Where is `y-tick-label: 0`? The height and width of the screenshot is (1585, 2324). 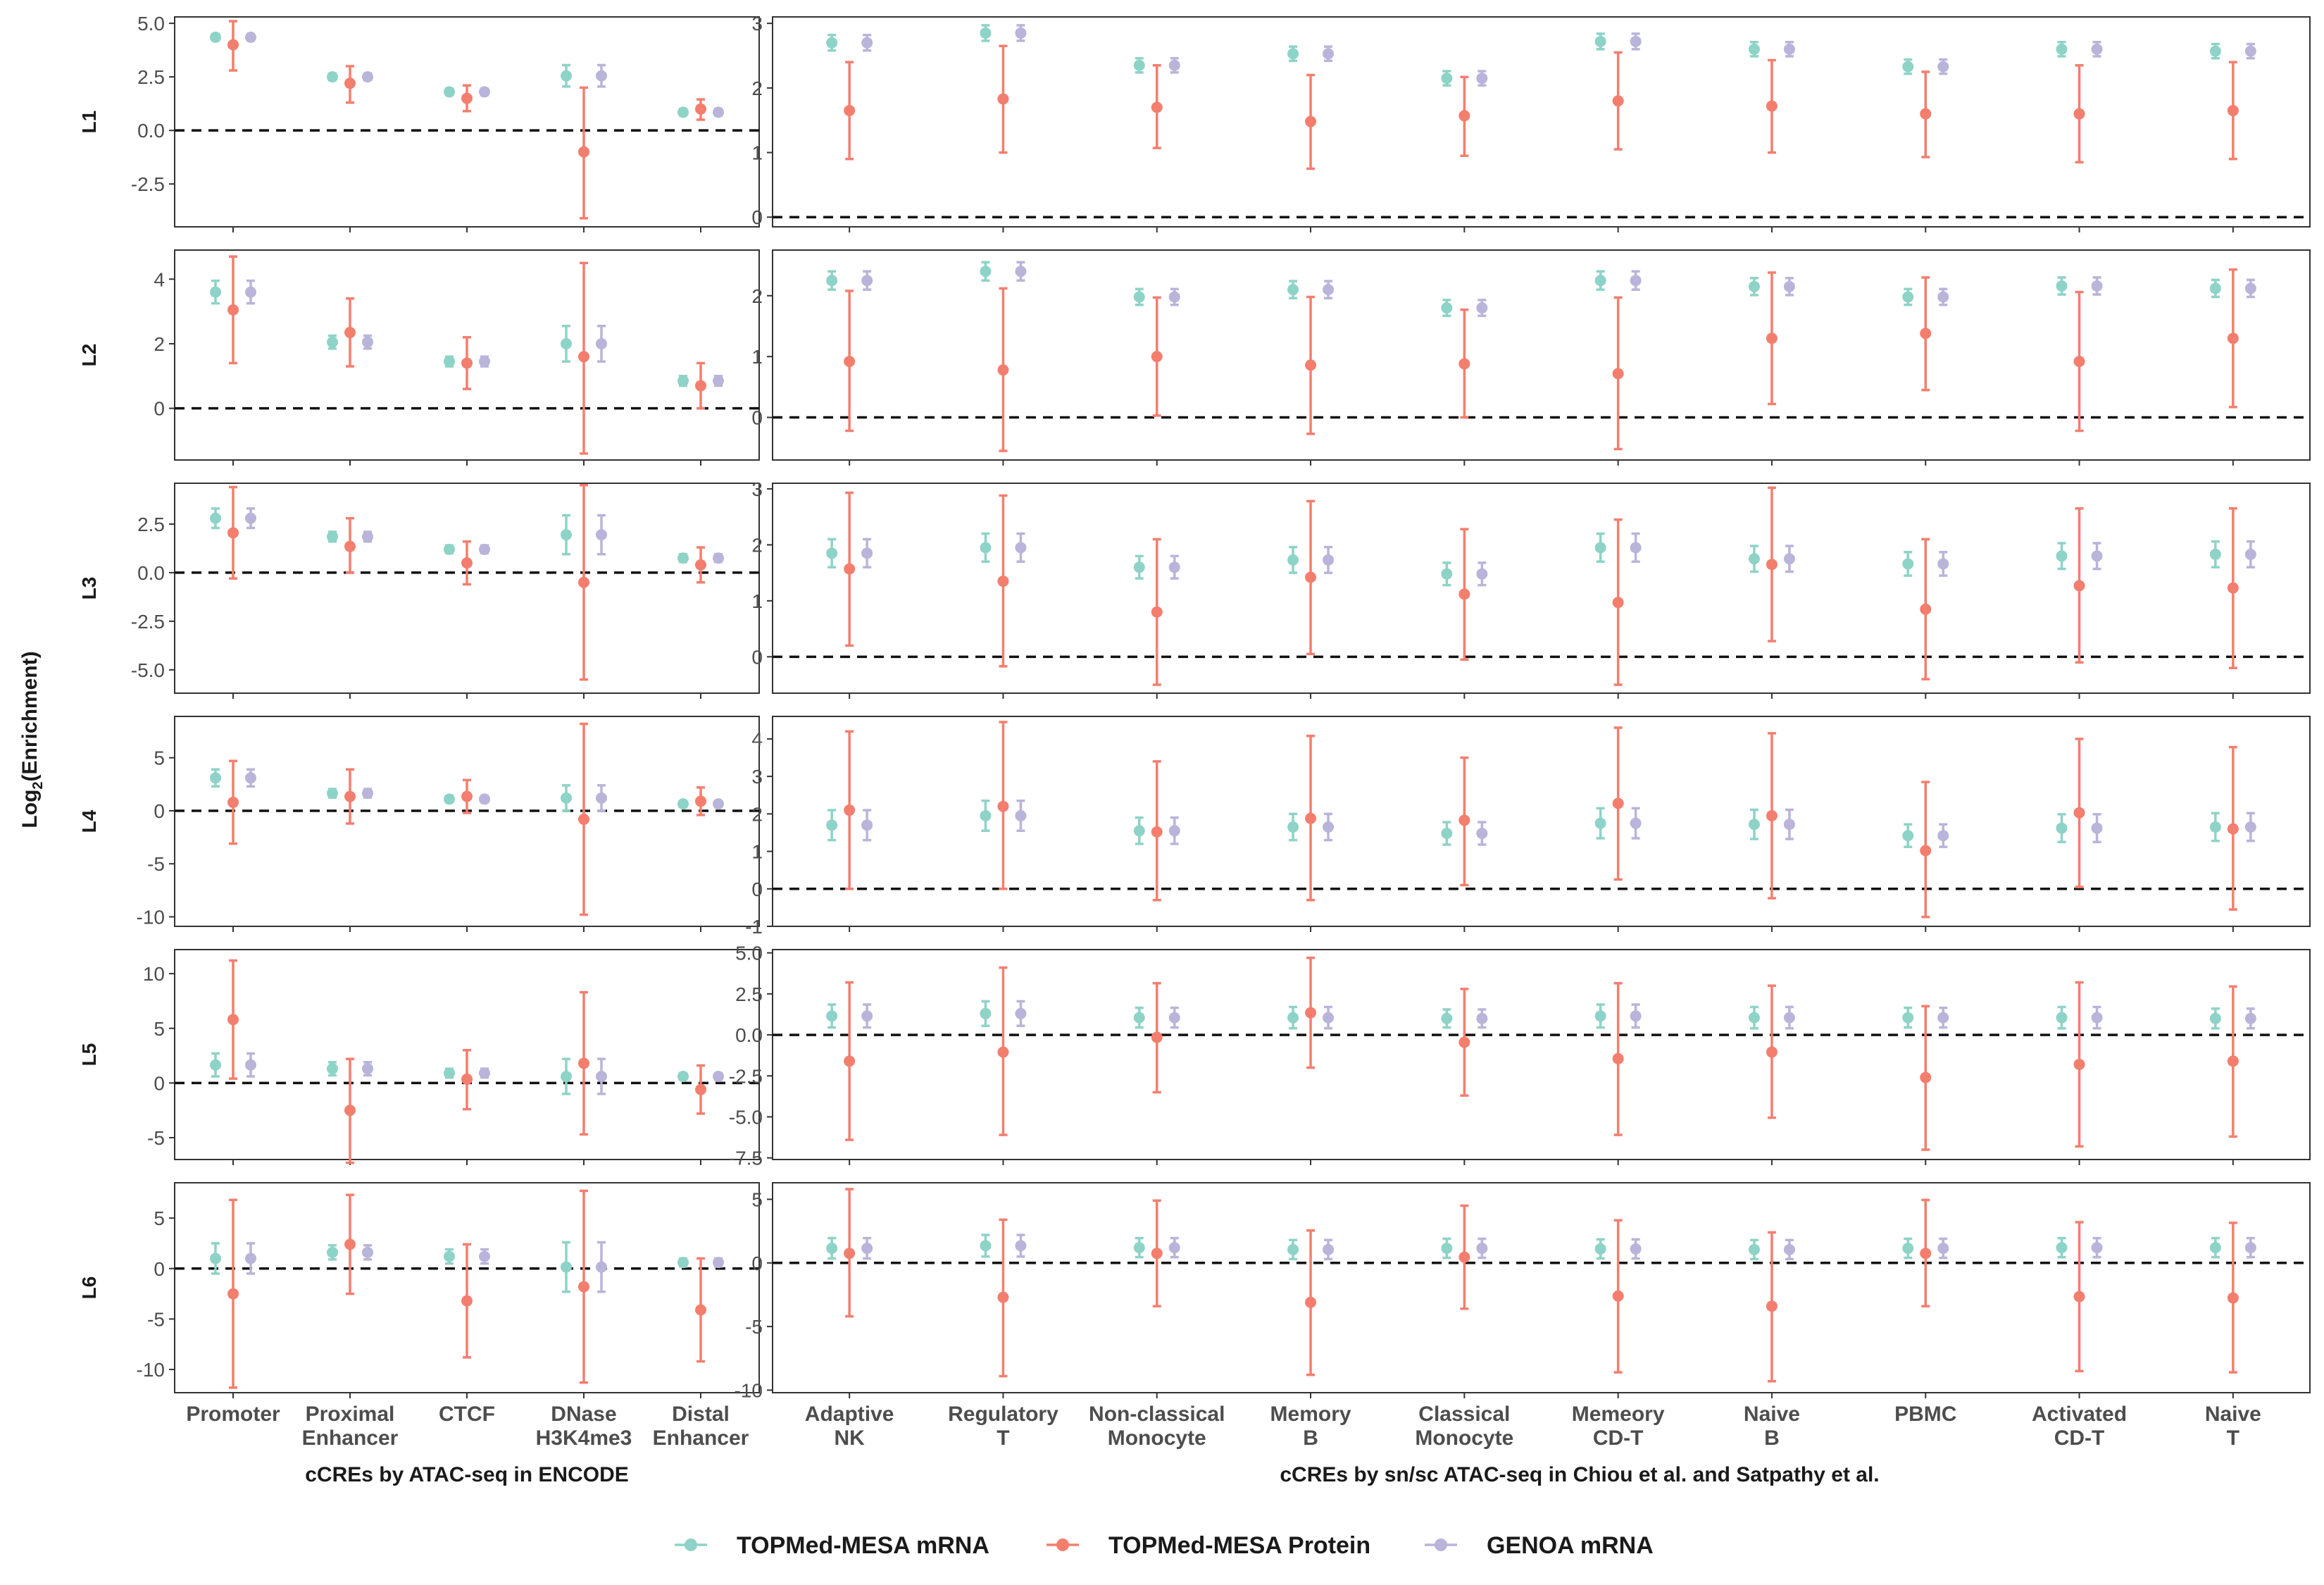
y-tick-label: 0 is located at coordinates (159, 1083).